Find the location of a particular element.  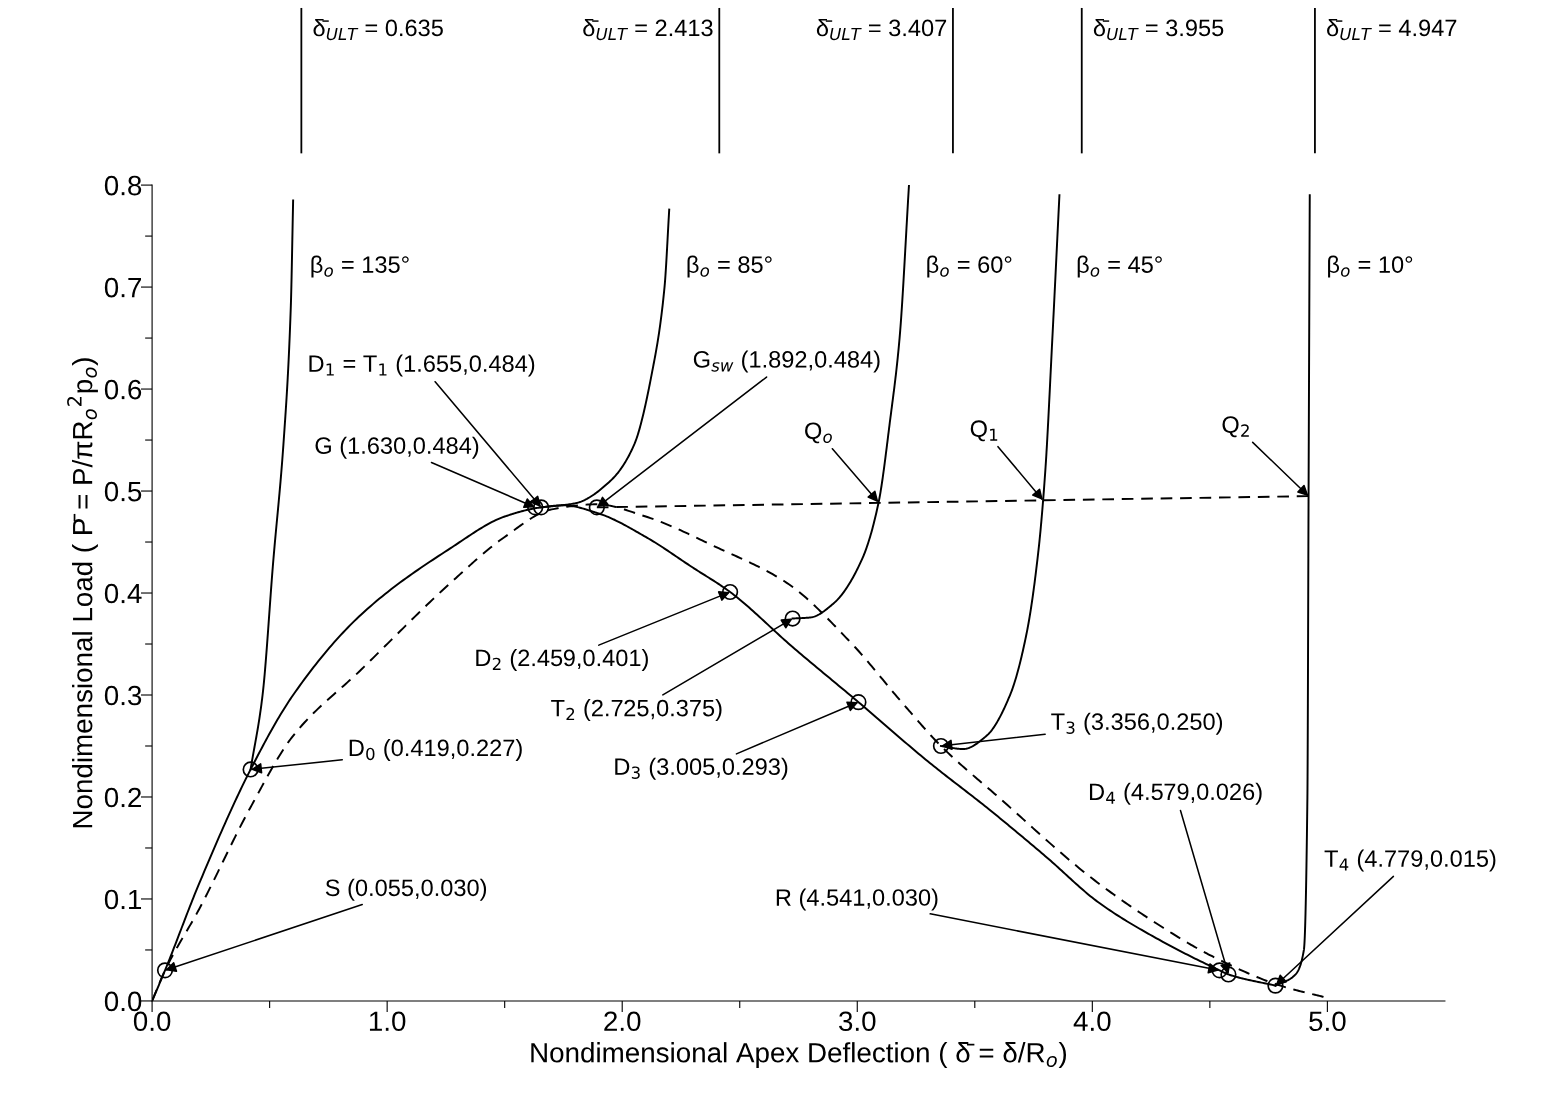

x-tick-label: 0.0 is located at coordinates (152, 1021).